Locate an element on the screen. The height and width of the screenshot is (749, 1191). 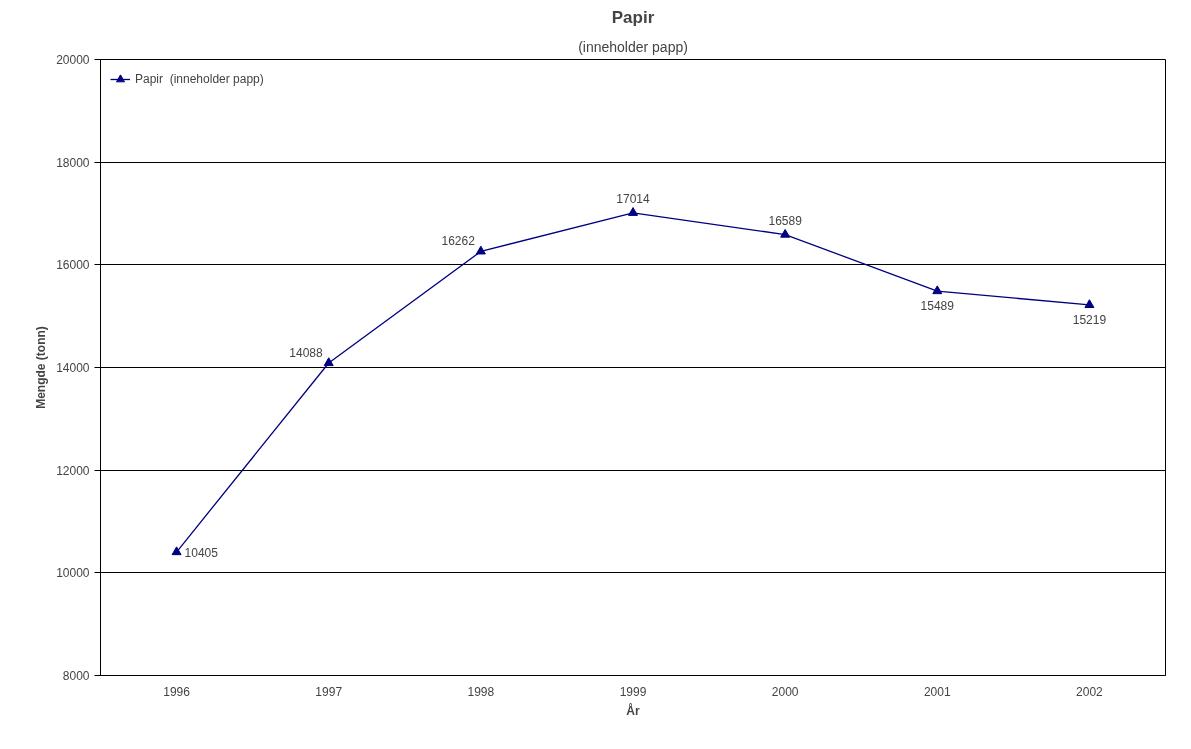
y-axis-title: Mengde (tonn) is located at coordinates (41, 367).